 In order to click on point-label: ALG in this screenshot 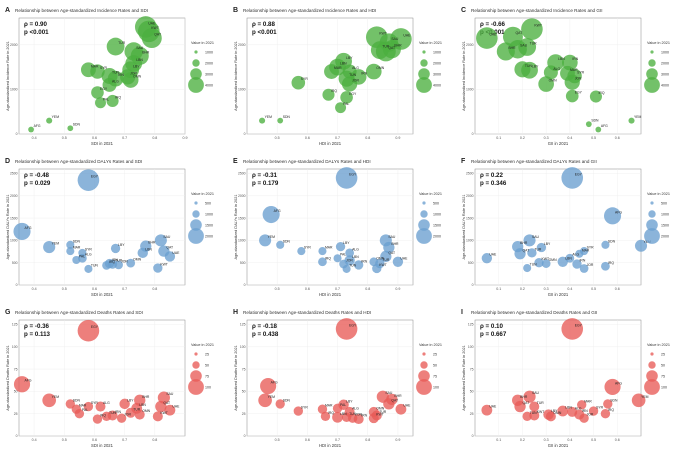, I will do `click(115, 81)`.